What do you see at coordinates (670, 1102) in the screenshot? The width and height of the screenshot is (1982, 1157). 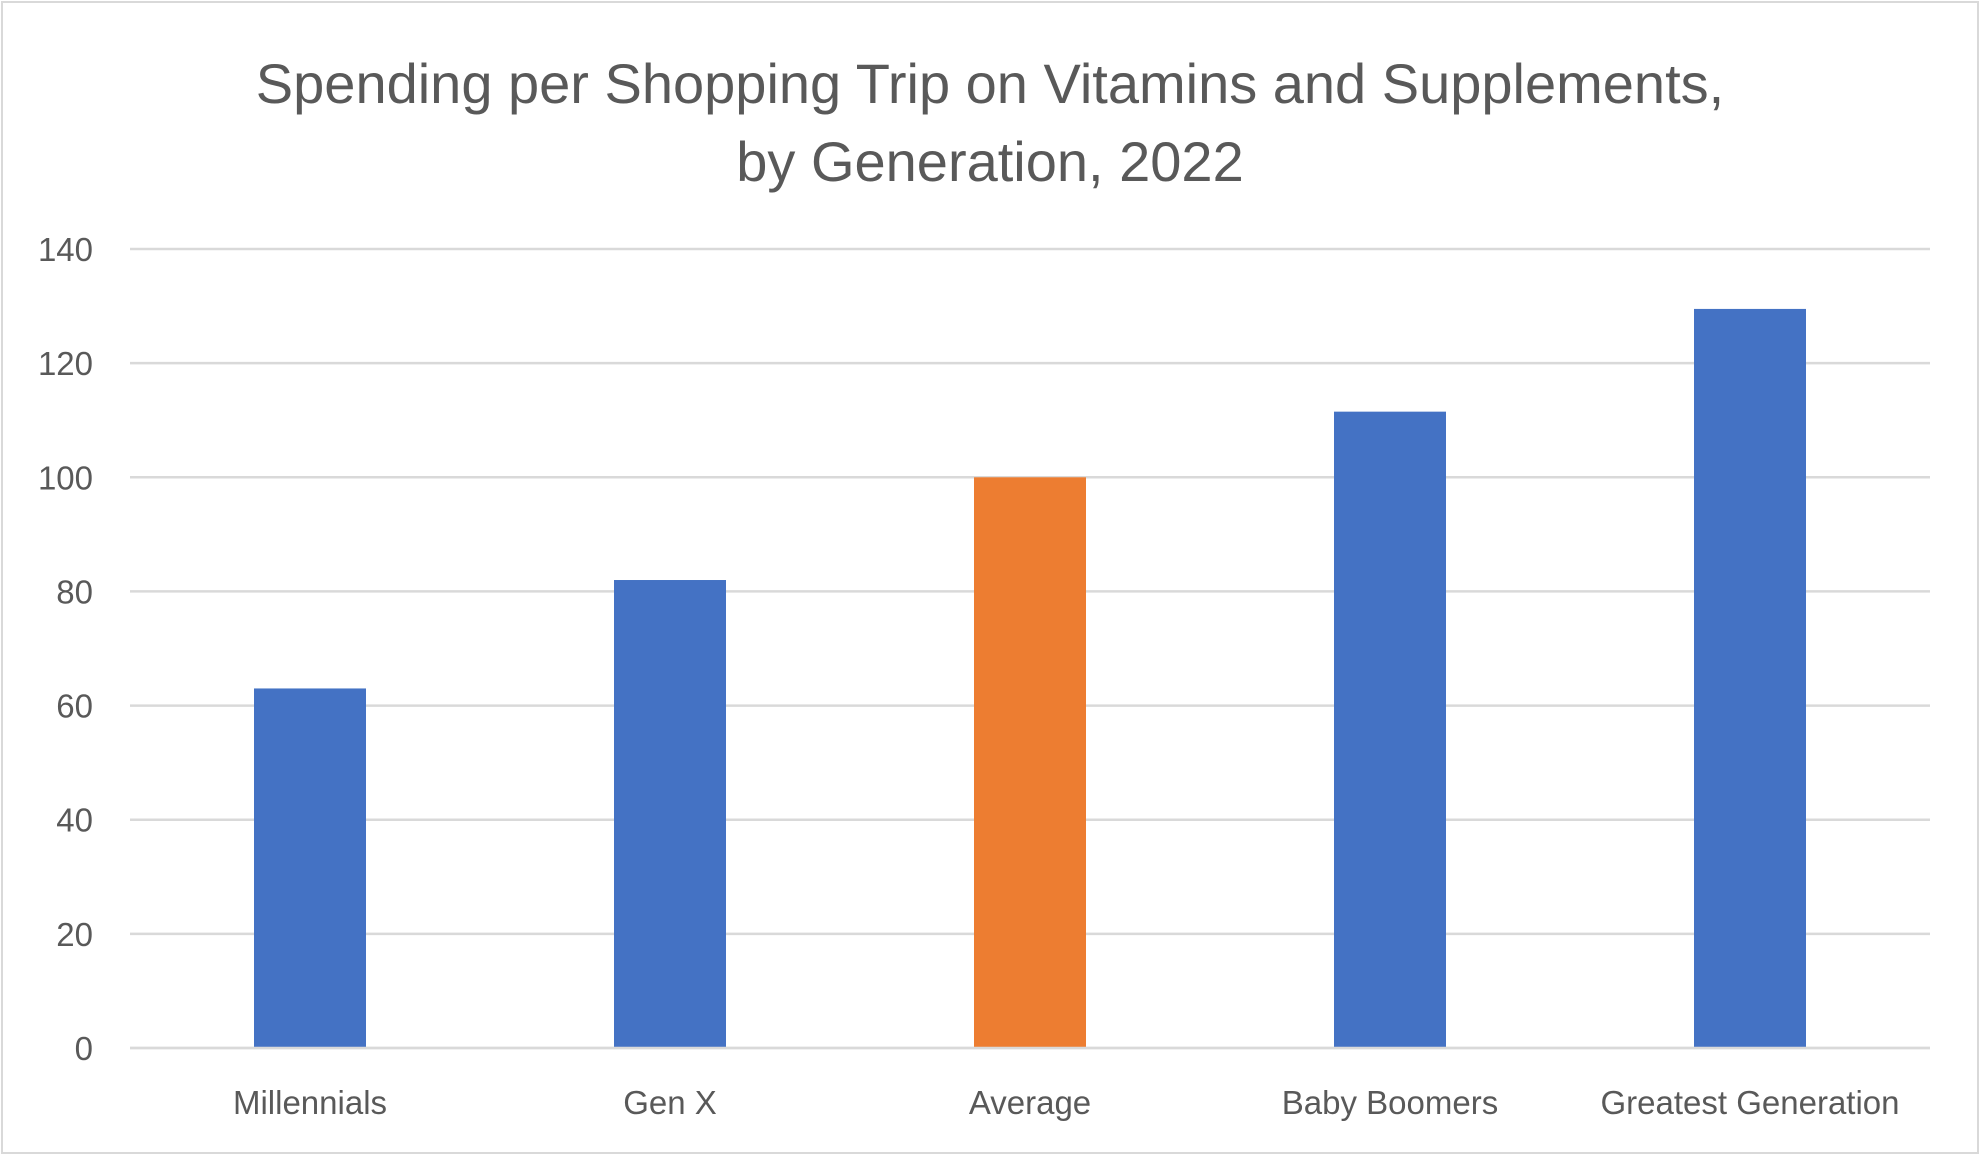 I see `x-tick-label: Gen X` at bounding box center [670, 1102].